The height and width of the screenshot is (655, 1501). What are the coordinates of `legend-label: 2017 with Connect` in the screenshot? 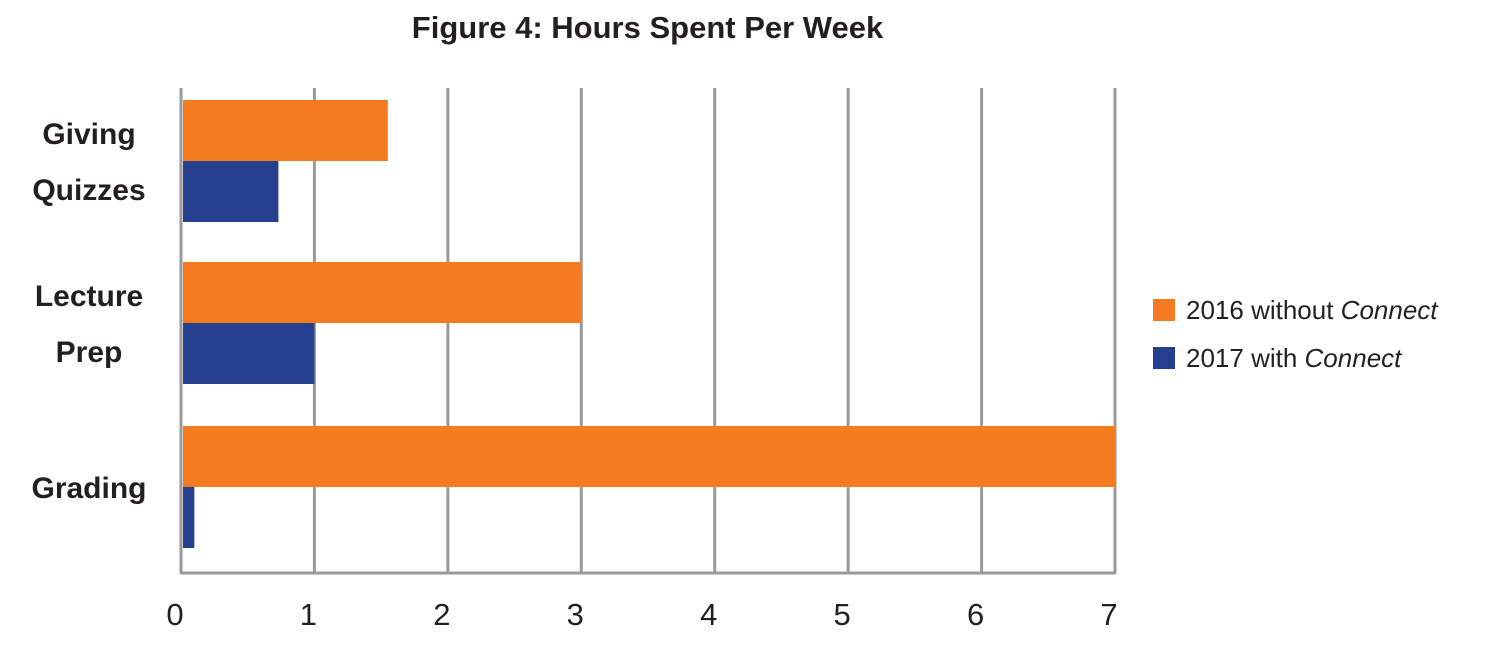 It's located at (1294, 357).